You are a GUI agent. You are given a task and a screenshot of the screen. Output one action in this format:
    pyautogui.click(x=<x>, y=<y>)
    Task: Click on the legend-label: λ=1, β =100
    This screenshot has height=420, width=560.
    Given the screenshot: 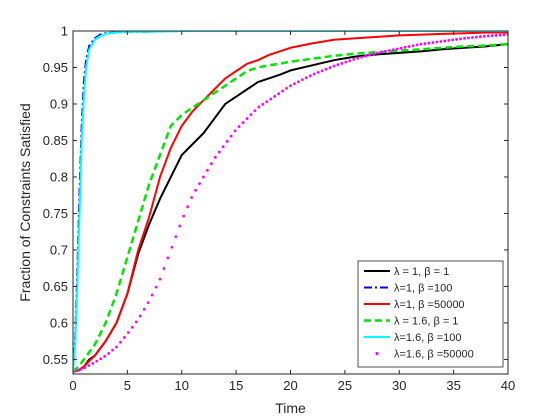 What is the action you would take?
    pyautogui.click(x=423, y=289)
    